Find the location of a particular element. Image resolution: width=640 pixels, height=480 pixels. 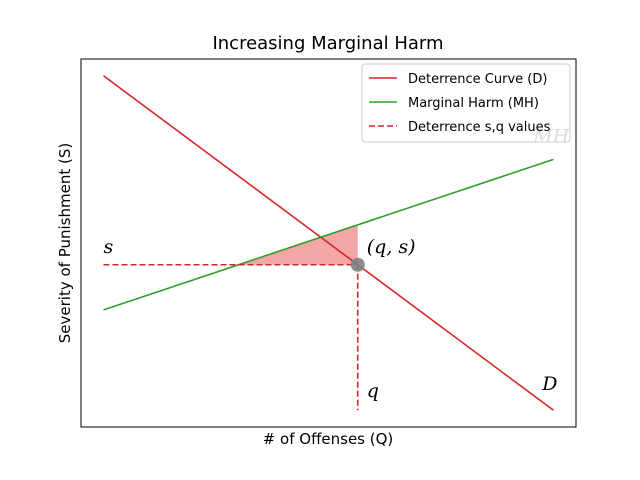

annotation-2: q is located at coordinates (373, 391).